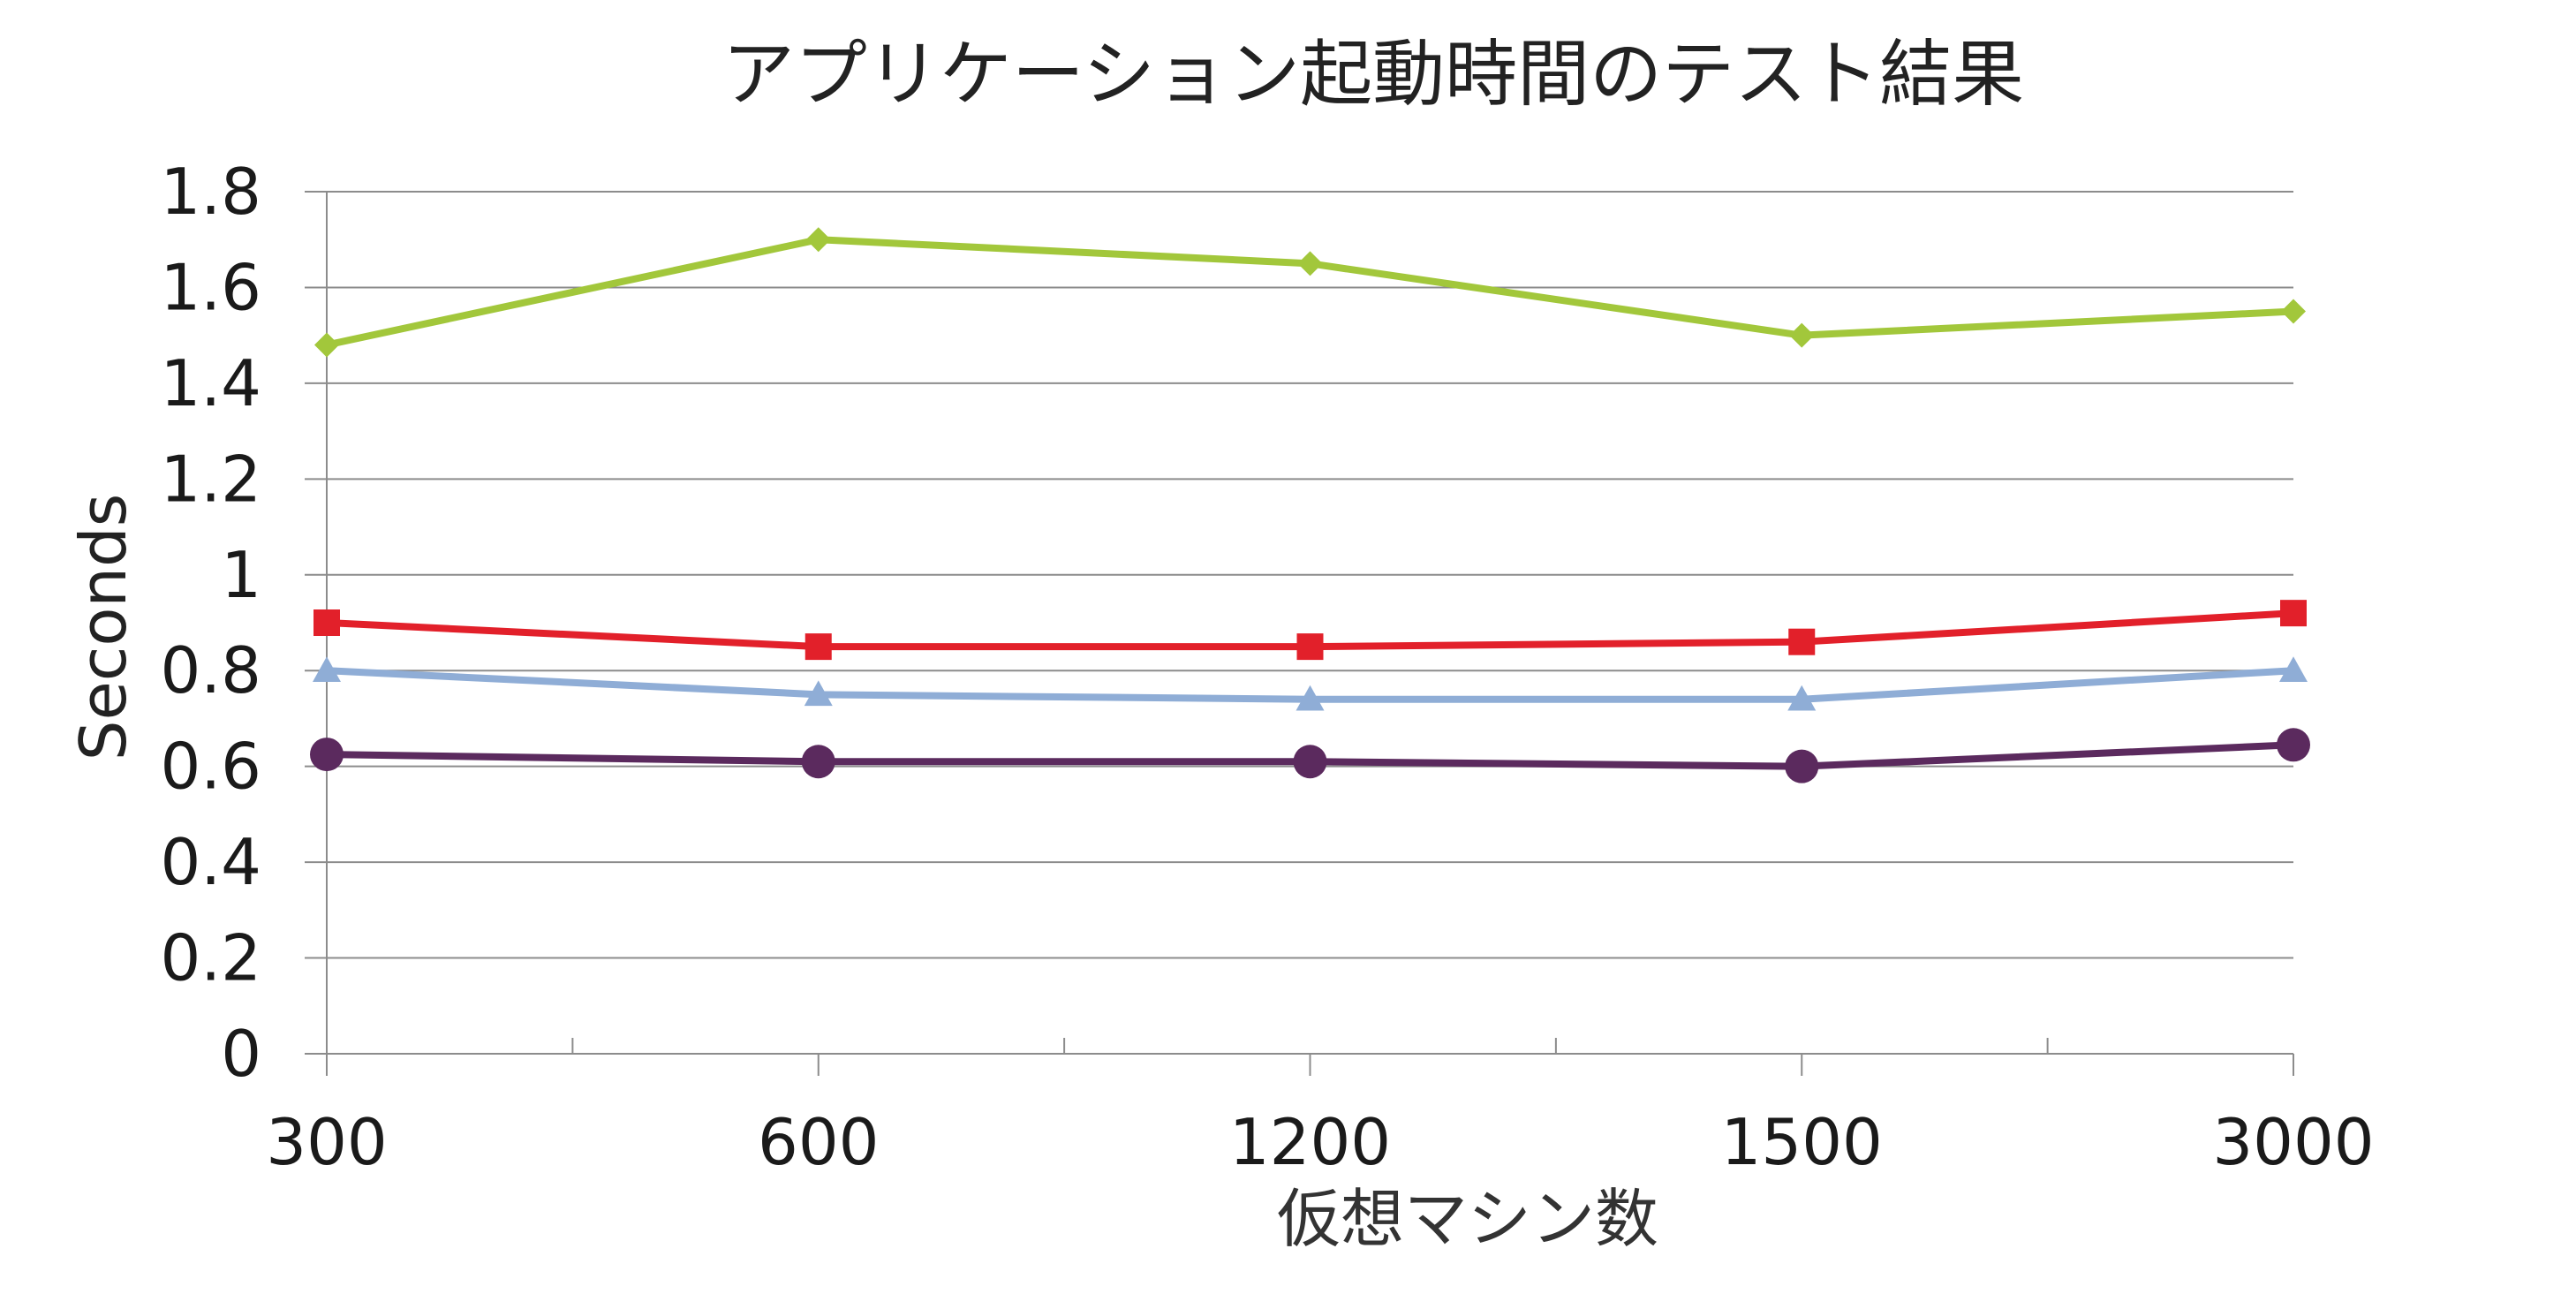 The image size is (2576, 1294). I want to click on y-tick-label: 1.2, so click(210, 479).